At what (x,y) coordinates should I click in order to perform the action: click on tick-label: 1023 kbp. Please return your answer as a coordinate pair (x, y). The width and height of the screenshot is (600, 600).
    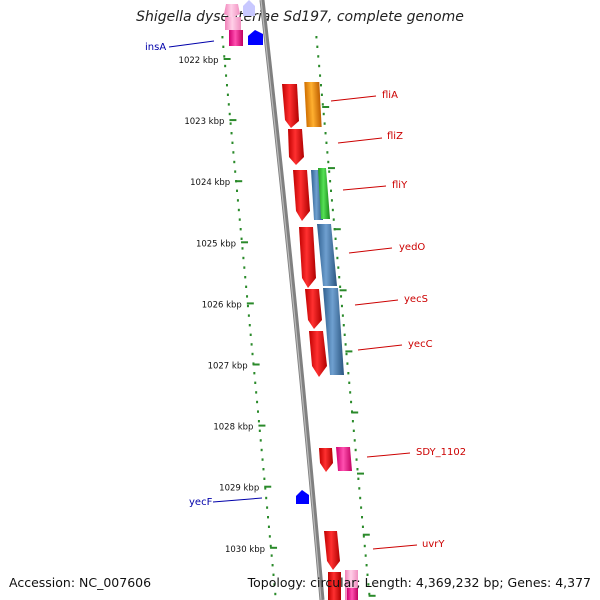
    Looking at the image, I should click on (204, 122).